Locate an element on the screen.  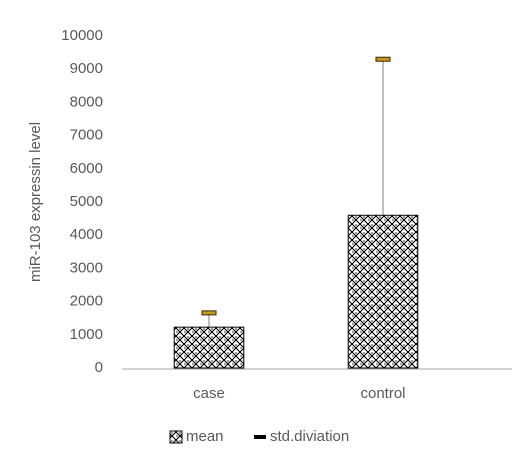
y-tick-label: 9000 is located at coordinates (86, 68).